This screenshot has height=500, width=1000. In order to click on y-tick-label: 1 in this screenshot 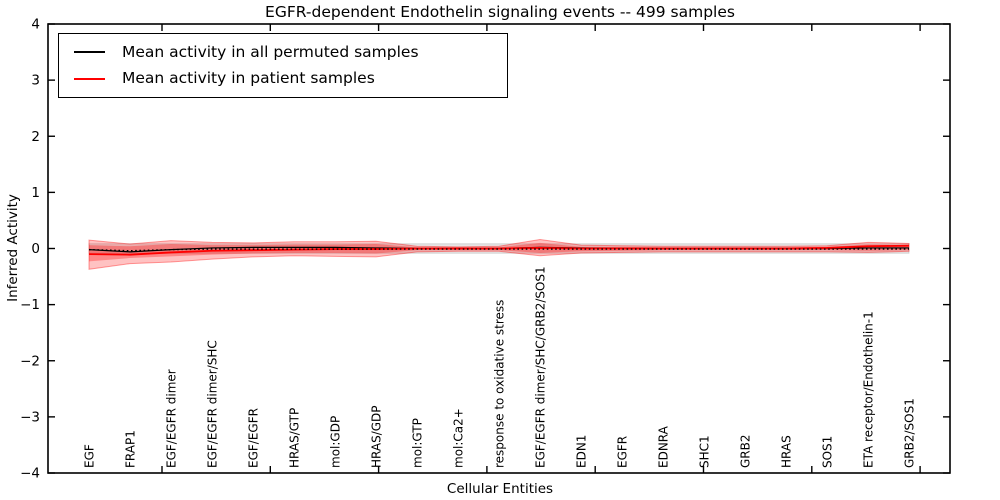, I will do `click(35, 193)`.